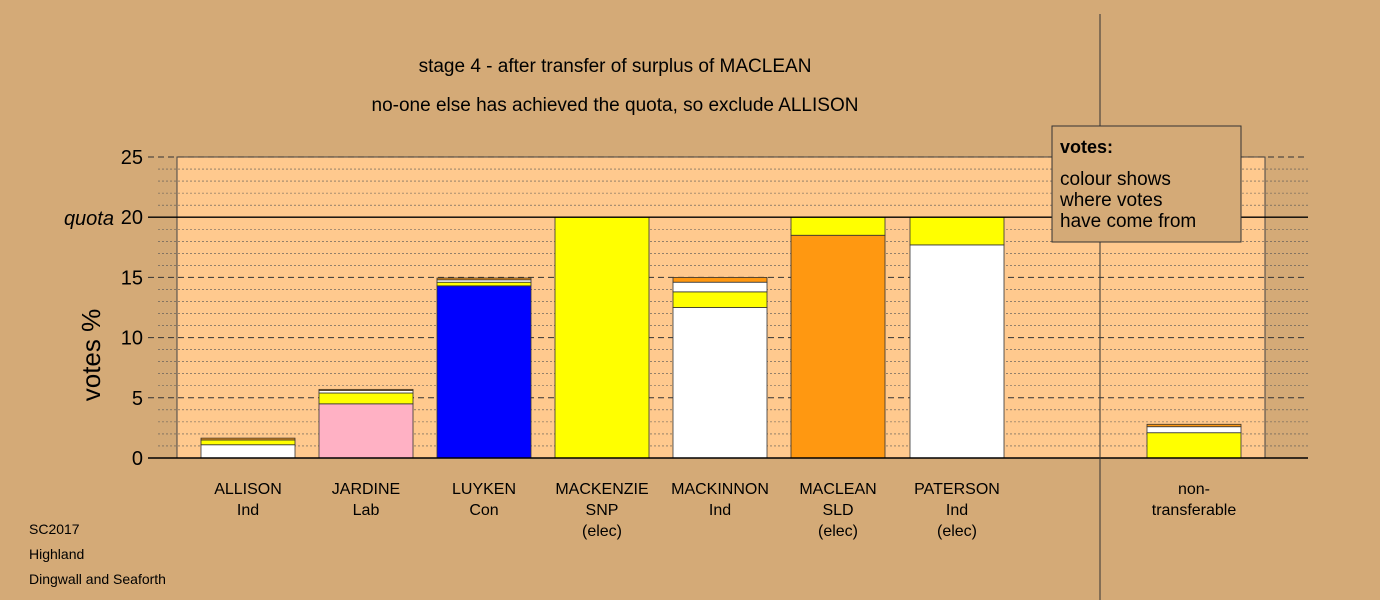 This screenshot has width=1380, height=600. I want to click on y-tick-label: 10, so click(132, 339).